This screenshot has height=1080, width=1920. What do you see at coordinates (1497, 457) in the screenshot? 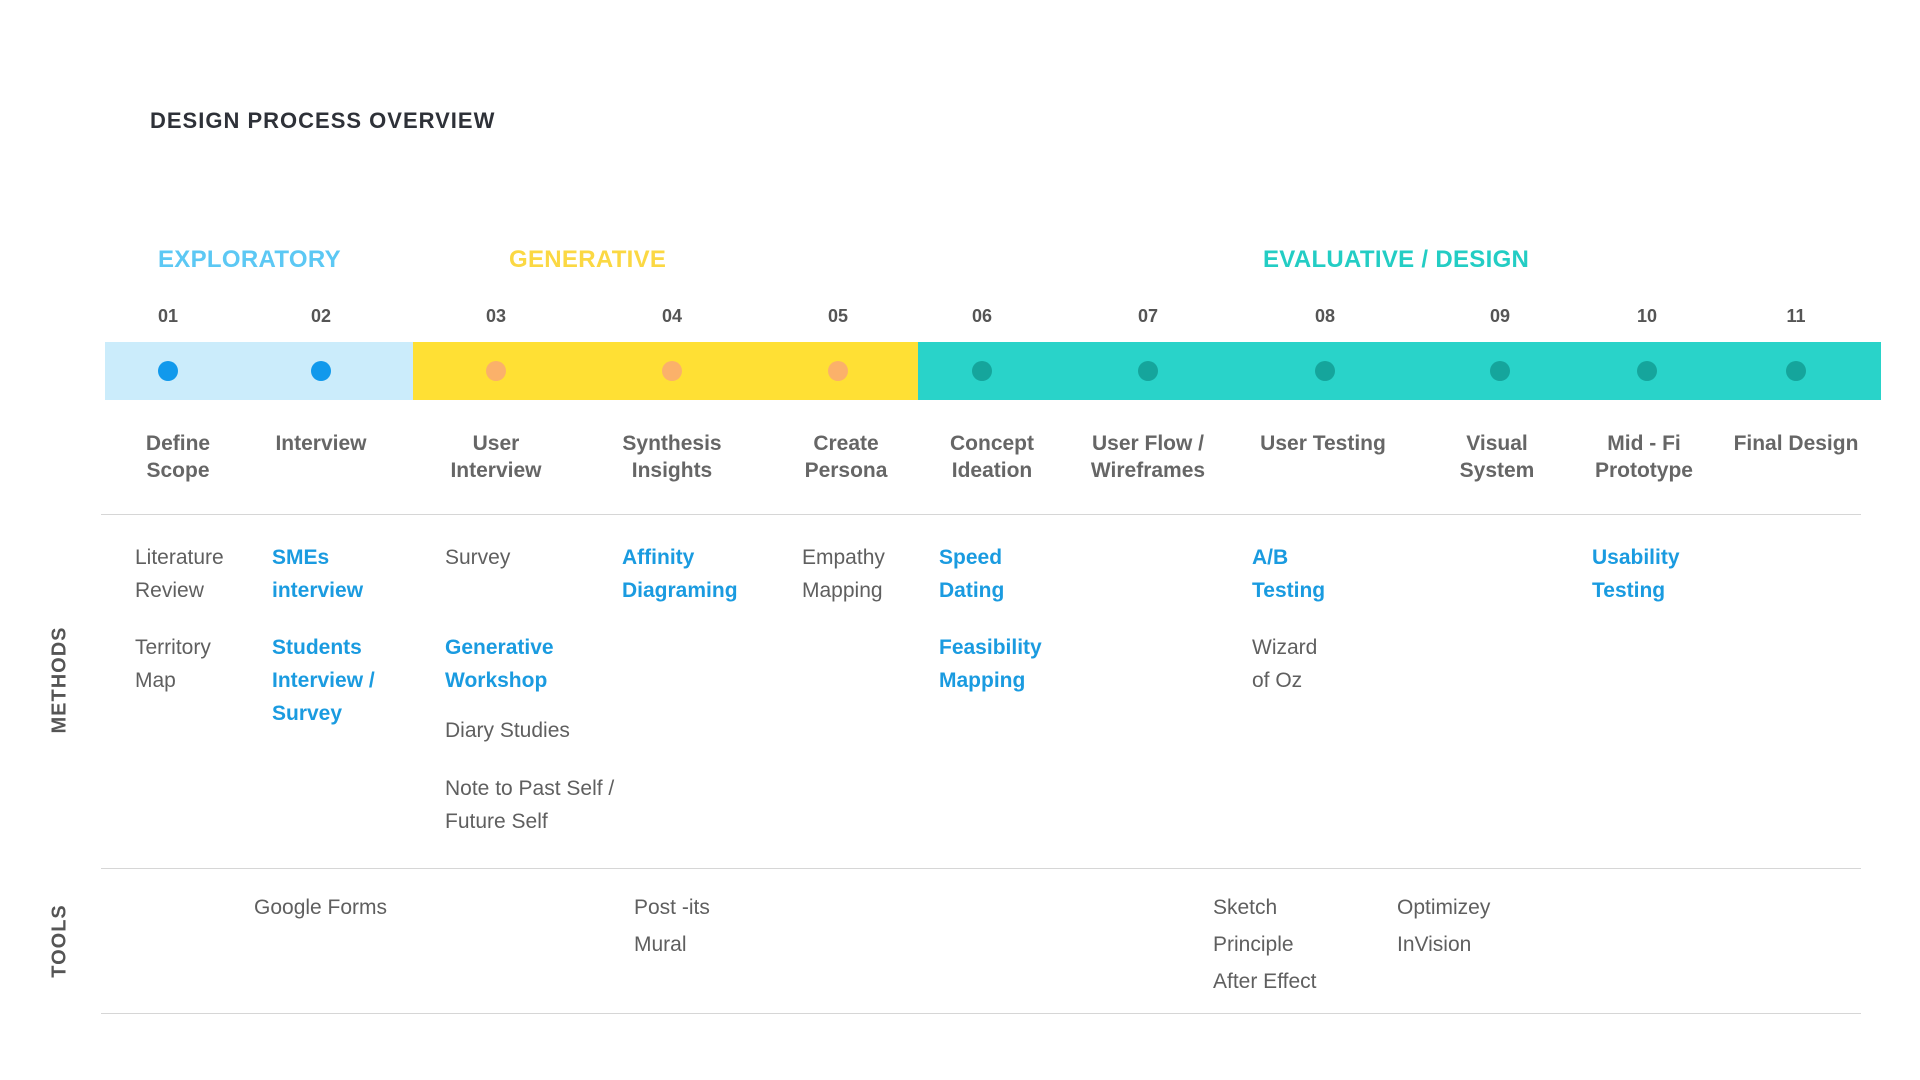
I see `step-label-visual-system: Visual System` at bounding box center [1497, 457].